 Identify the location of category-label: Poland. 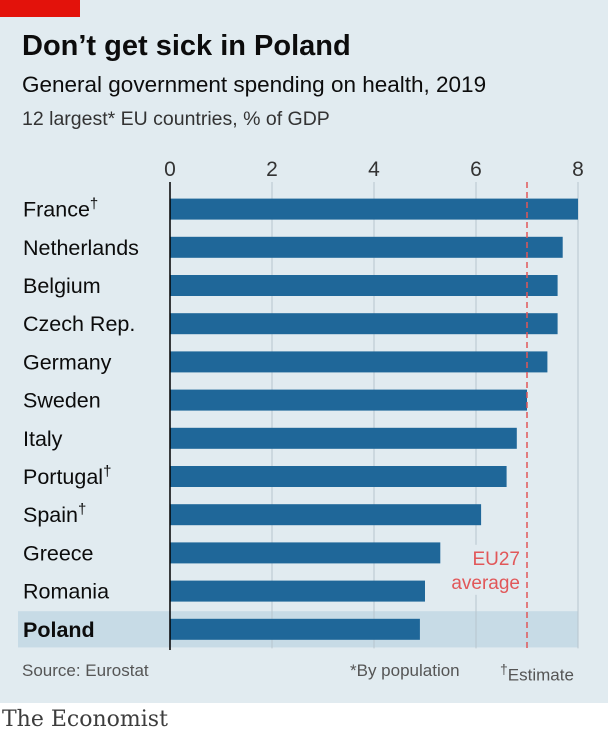
(59, 630).